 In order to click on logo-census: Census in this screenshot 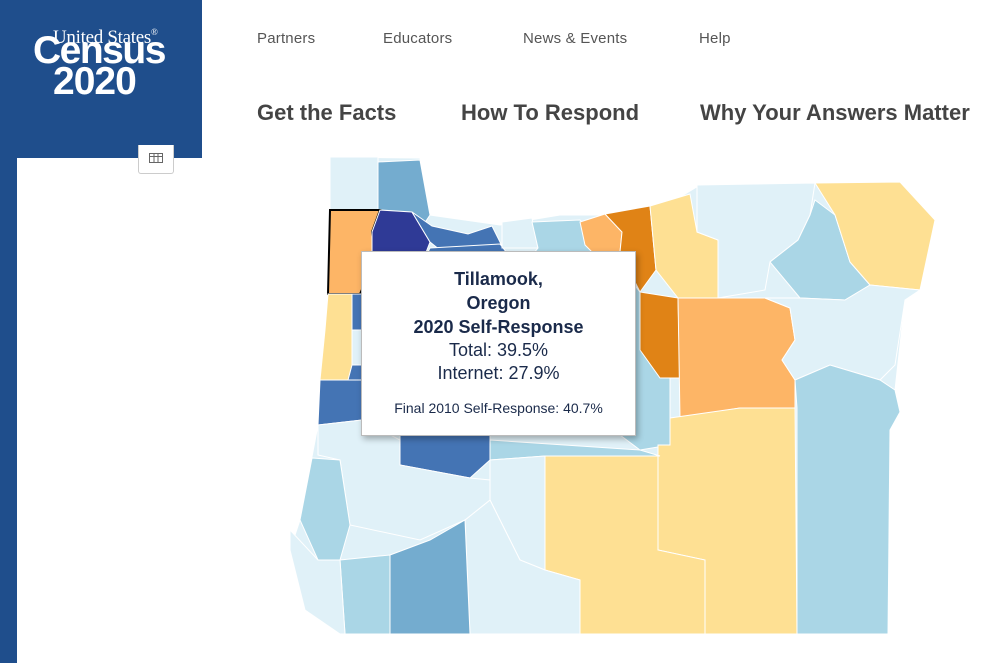, I will do `click(99, 50)`.